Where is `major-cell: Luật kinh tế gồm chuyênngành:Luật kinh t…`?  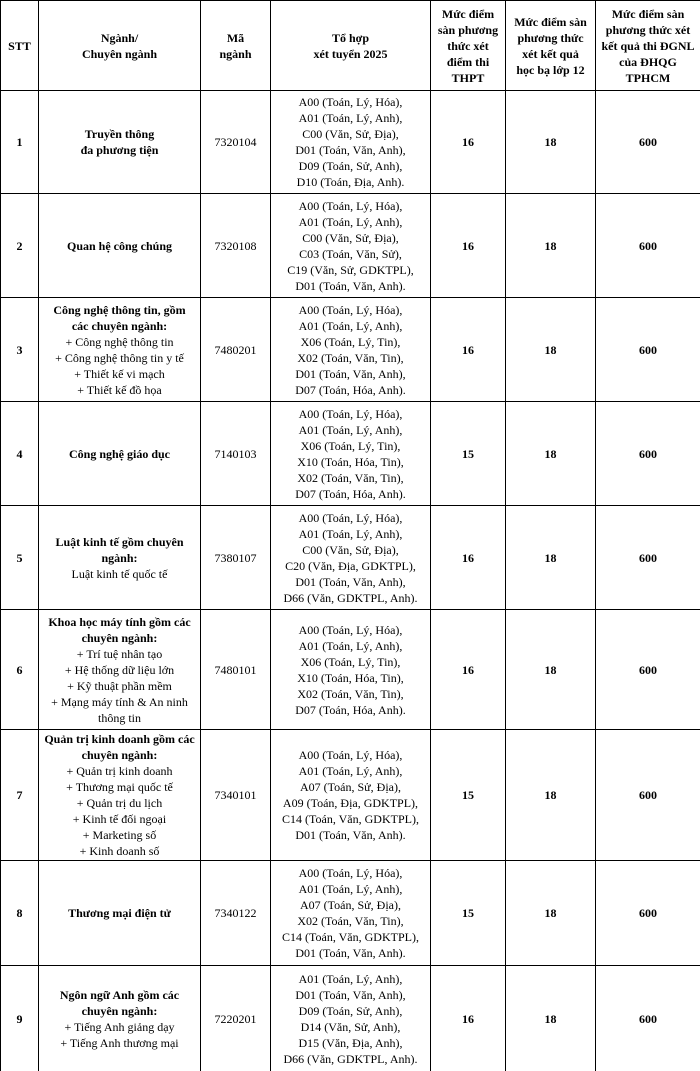
major-cell: Luật kinh tế gồm chuyênngành:Luật kinh t… is located at coordinates (120, 558).